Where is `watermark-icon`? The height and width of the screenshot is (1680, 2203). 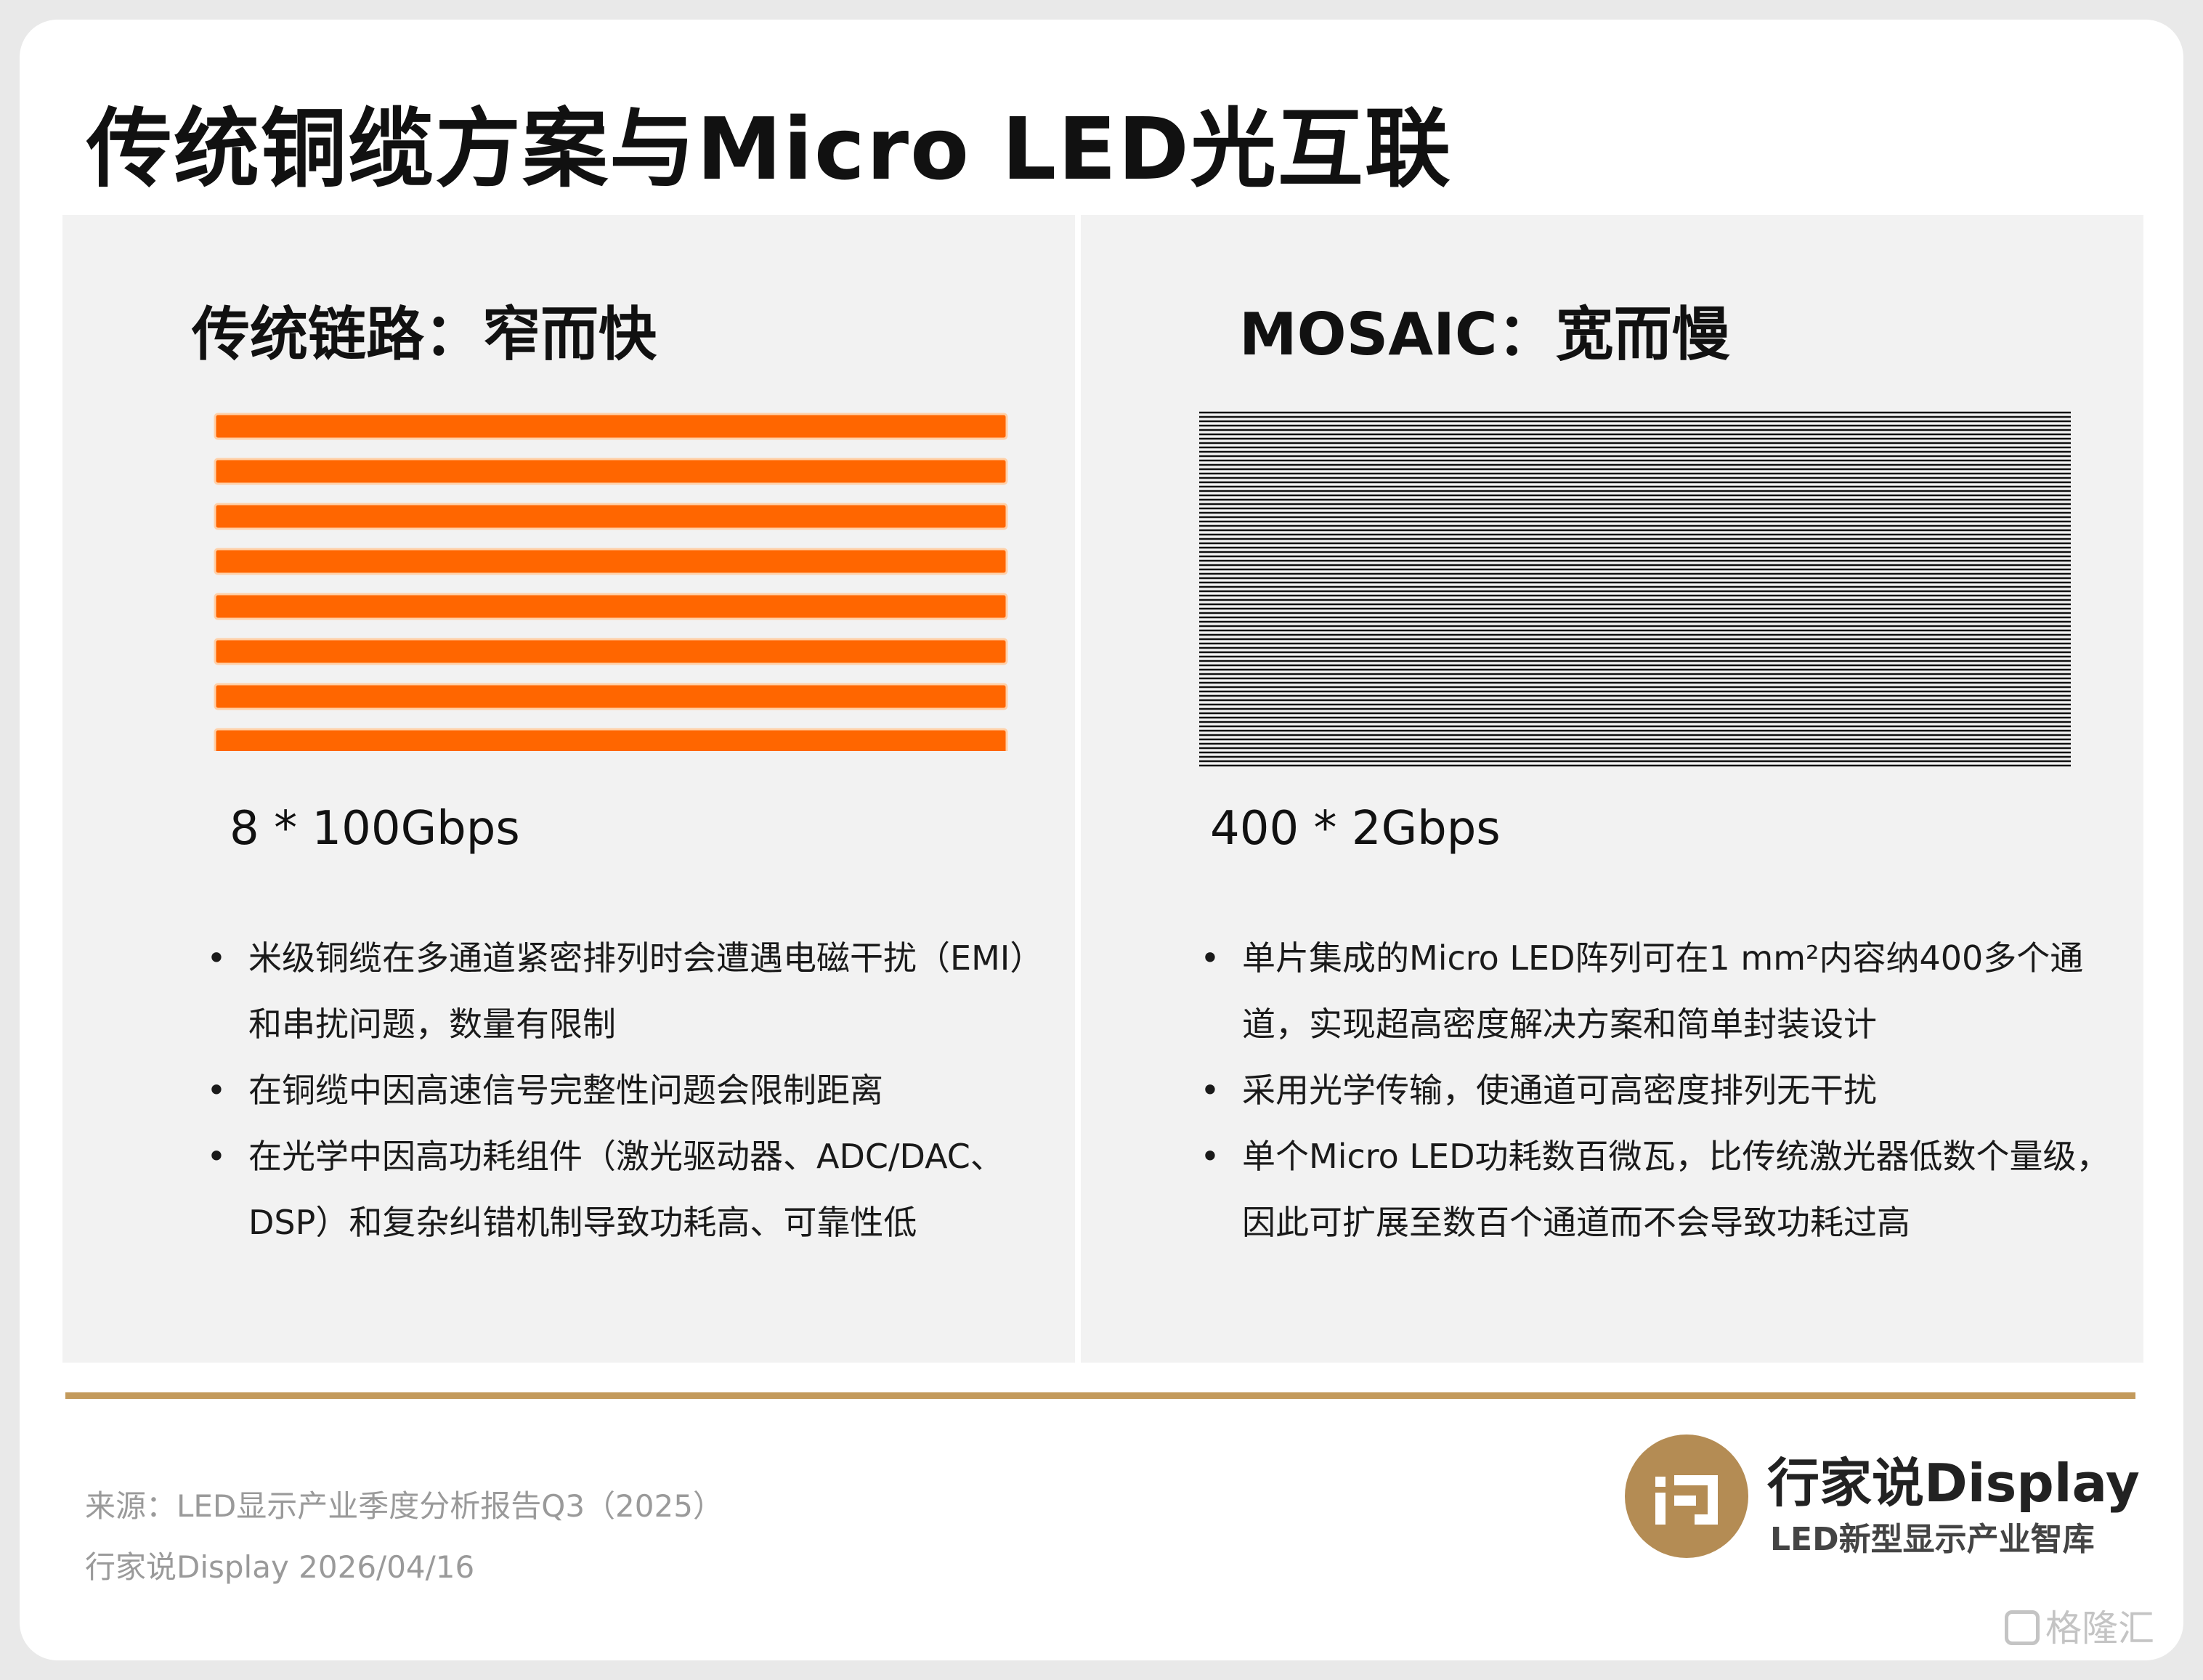 watermark-icon is located at coordinates (2023, 1627).